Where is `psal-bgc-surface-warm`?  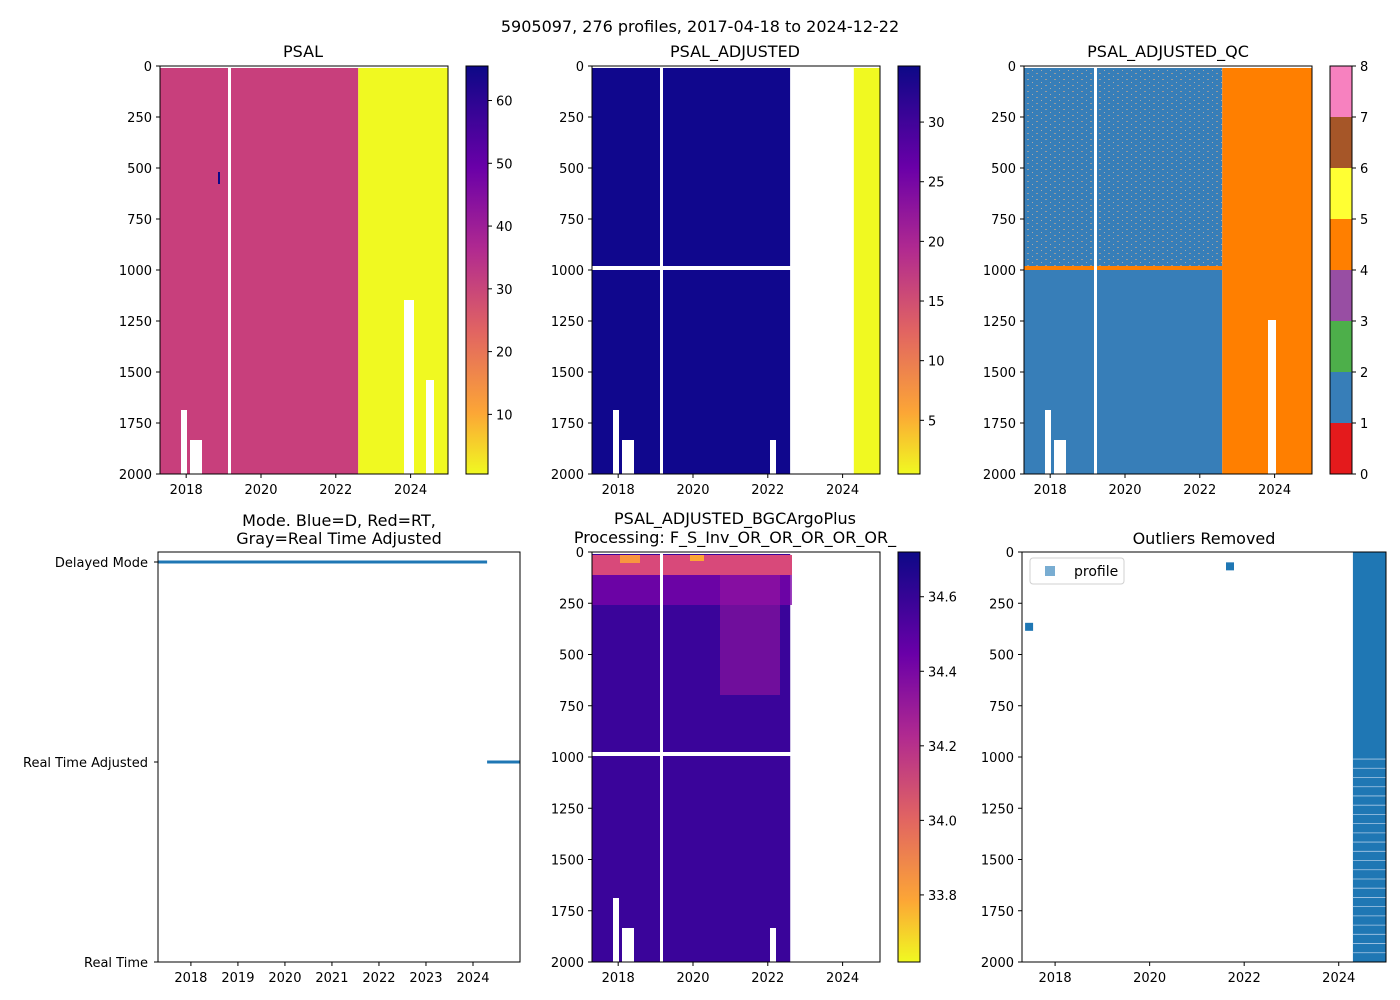 psal-bgc-surface-warm is located at coordinates (630, 559).